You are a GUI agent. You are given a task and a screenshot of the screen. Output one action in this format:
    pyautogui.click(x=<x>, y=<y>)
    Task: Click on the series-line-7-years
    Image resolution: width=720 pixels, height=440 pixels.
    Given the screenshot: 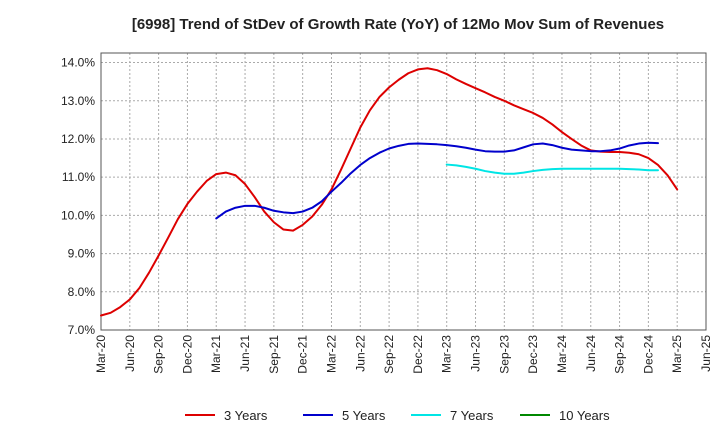 What is the action you would take?
    pyautogui.click(x=552, y=169)
    